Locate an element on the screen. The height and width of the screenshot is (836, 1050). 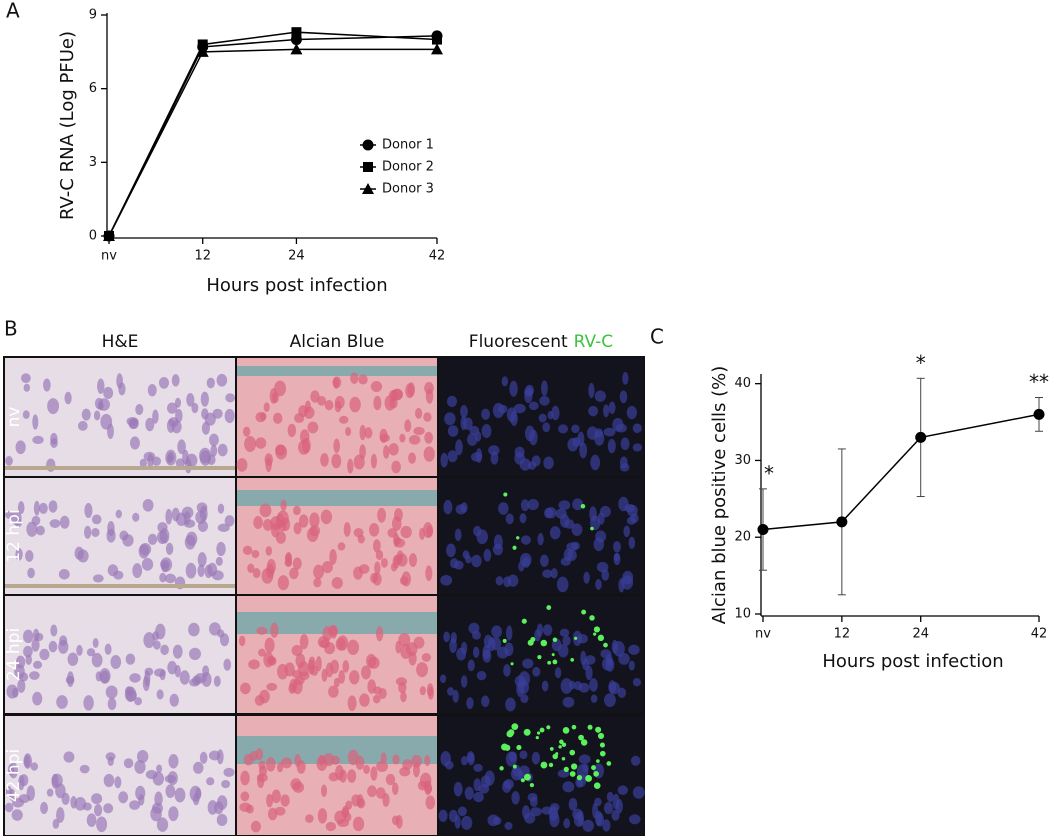
micrograph is located at coordinates (541, 775).